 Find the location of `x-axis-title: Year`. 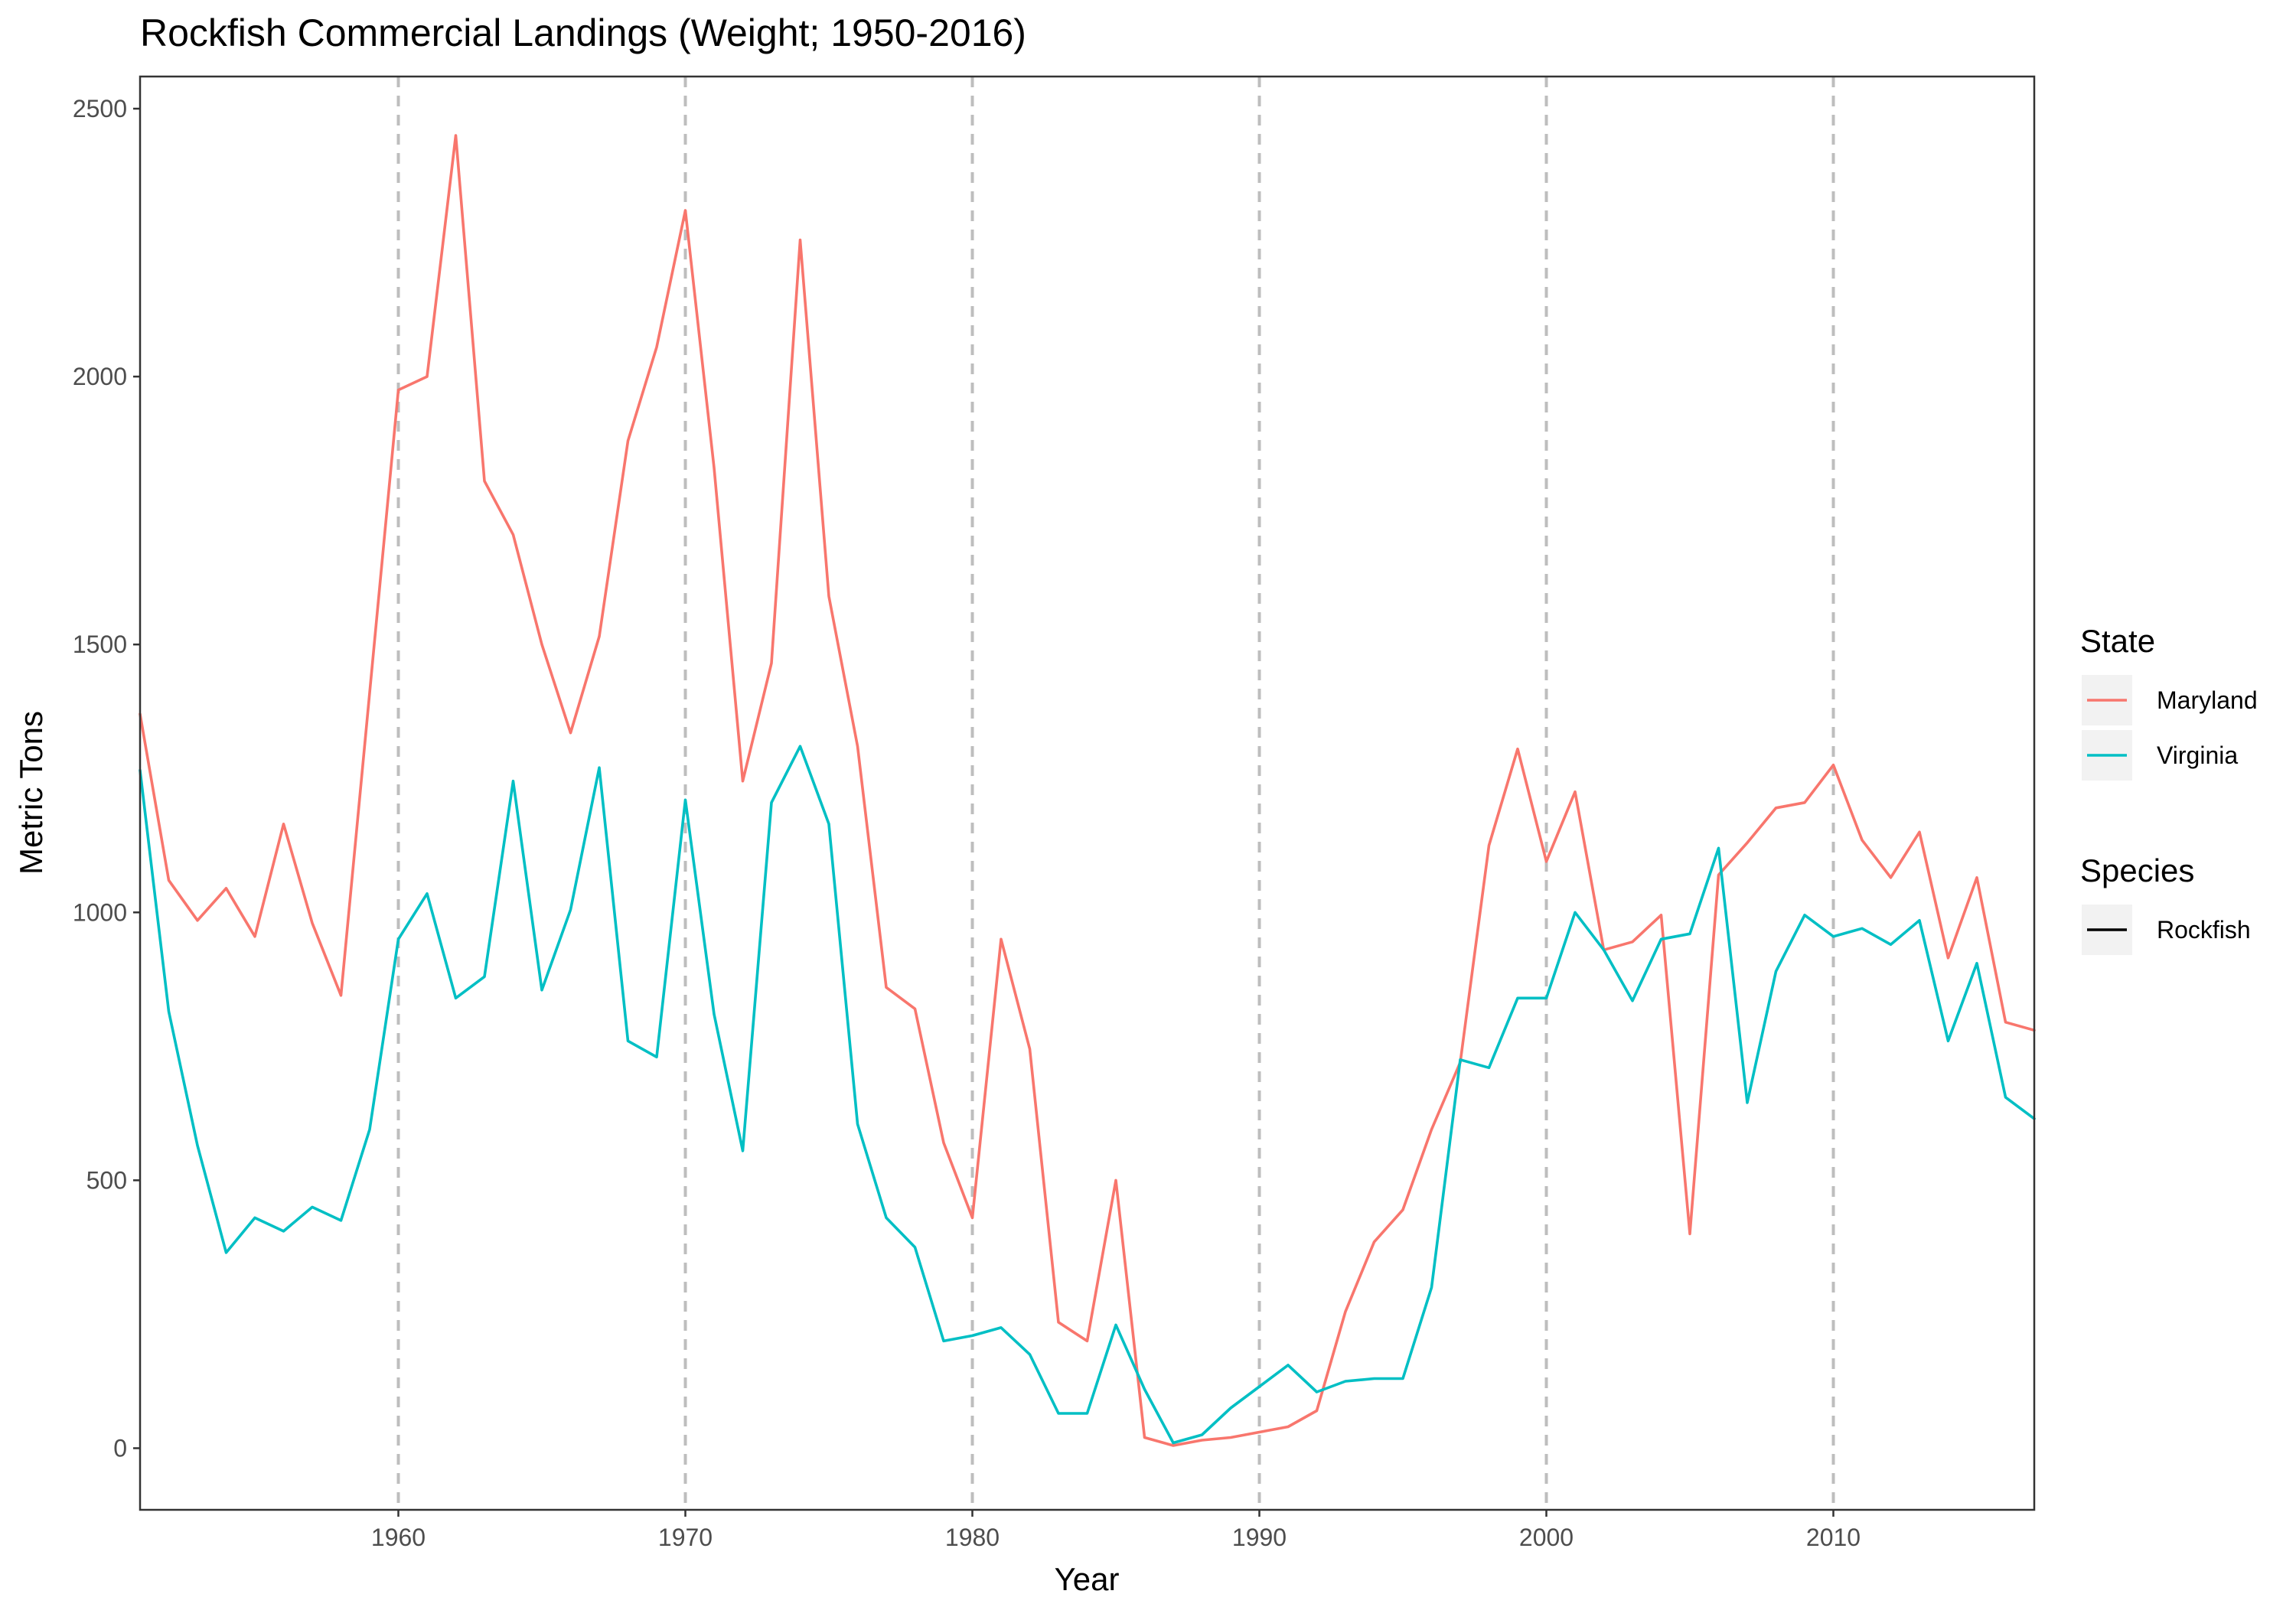

x-axis-title: Year is located at coordinates (1087, 1579).